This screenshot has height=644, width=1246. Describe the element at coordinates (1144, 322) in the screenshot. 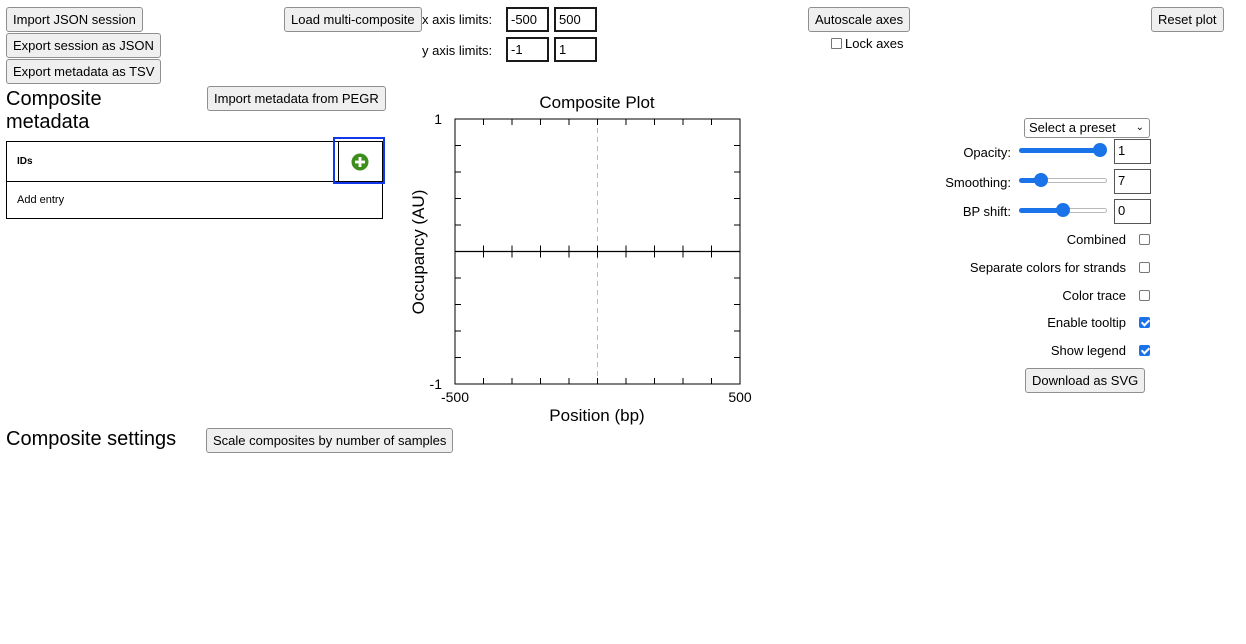

I see `enable-tooltip-checkbox` at that location.